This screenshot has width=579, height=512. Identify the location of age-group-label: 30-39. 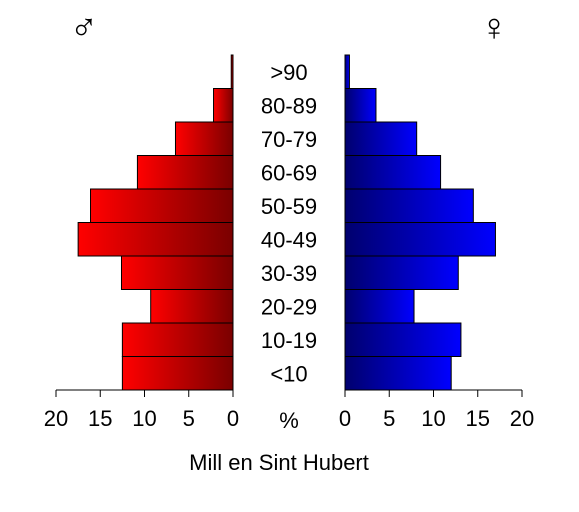
(289, 273).